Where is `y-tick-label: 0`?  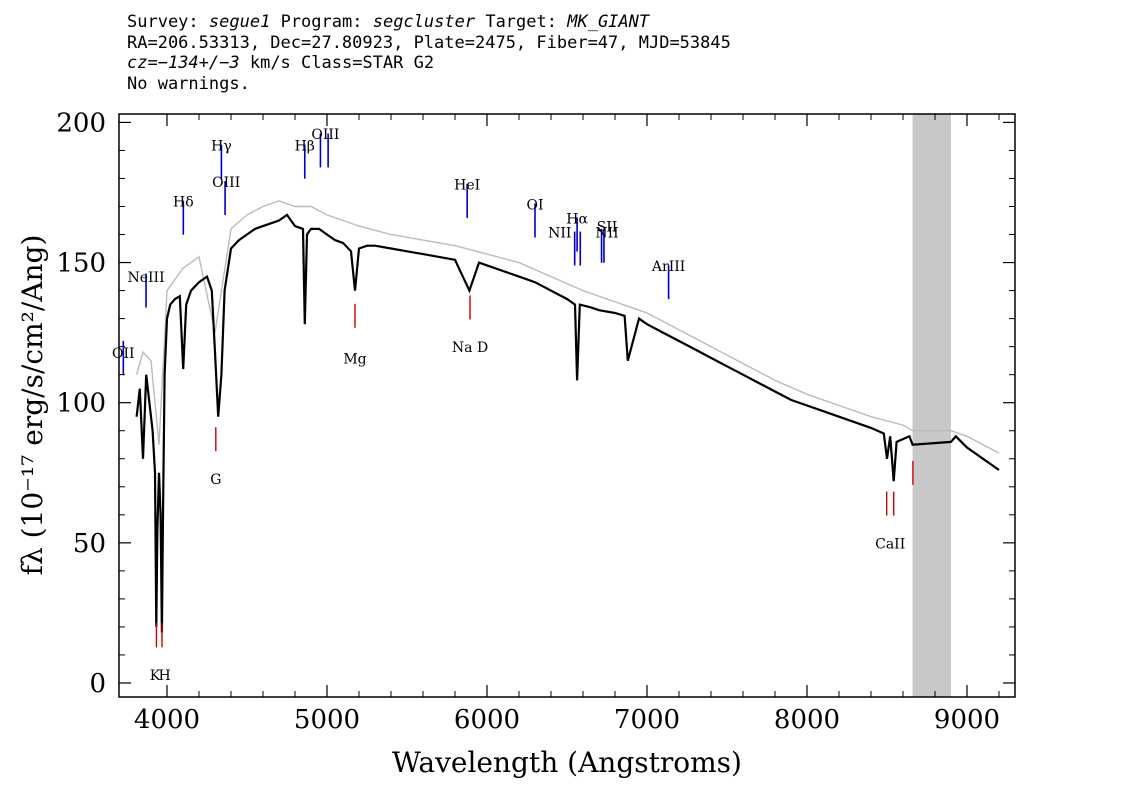
y-tick-label: 0 is located at coordinates (97, 684).